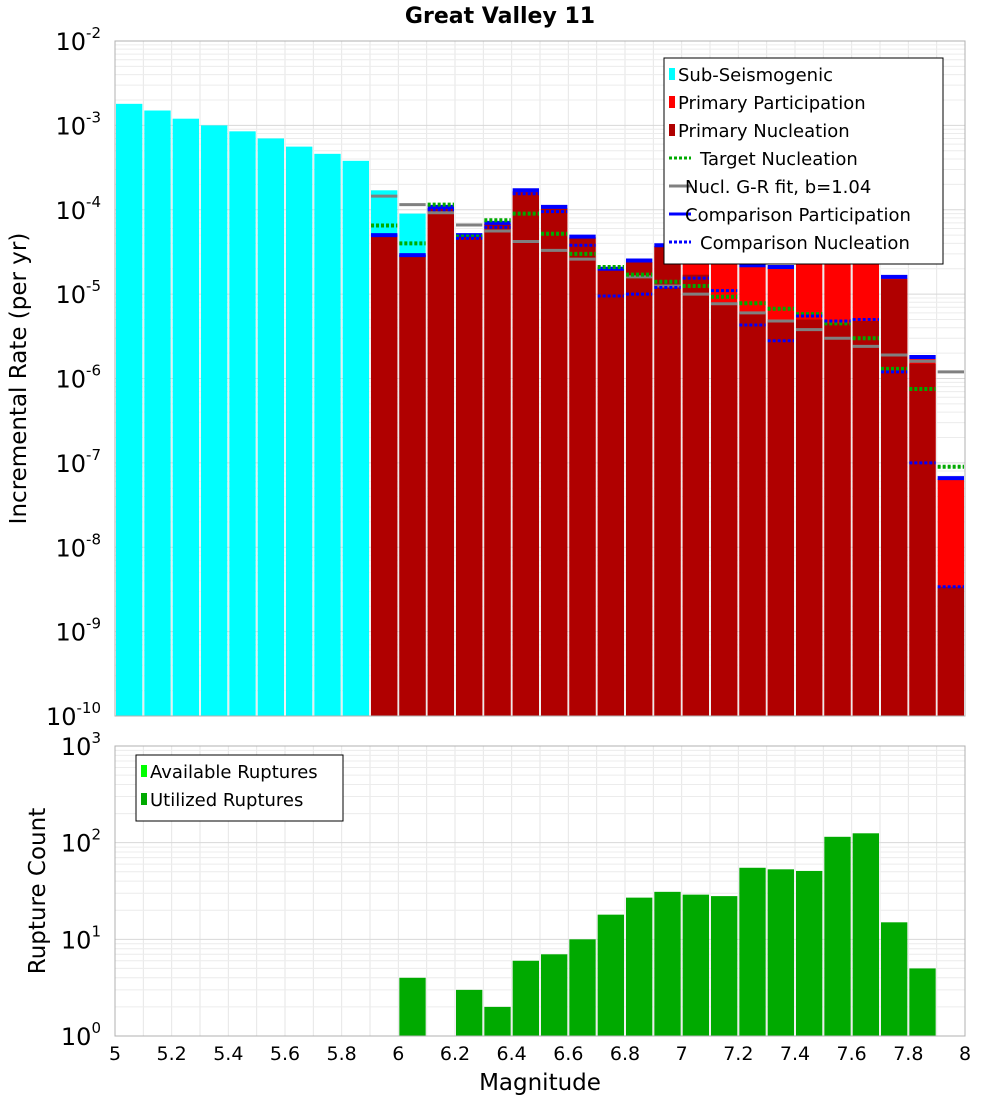  Describe the element at coordinates (38, 891) in the screenshot. I see `y-axis-label: Rupture Count` at that location.